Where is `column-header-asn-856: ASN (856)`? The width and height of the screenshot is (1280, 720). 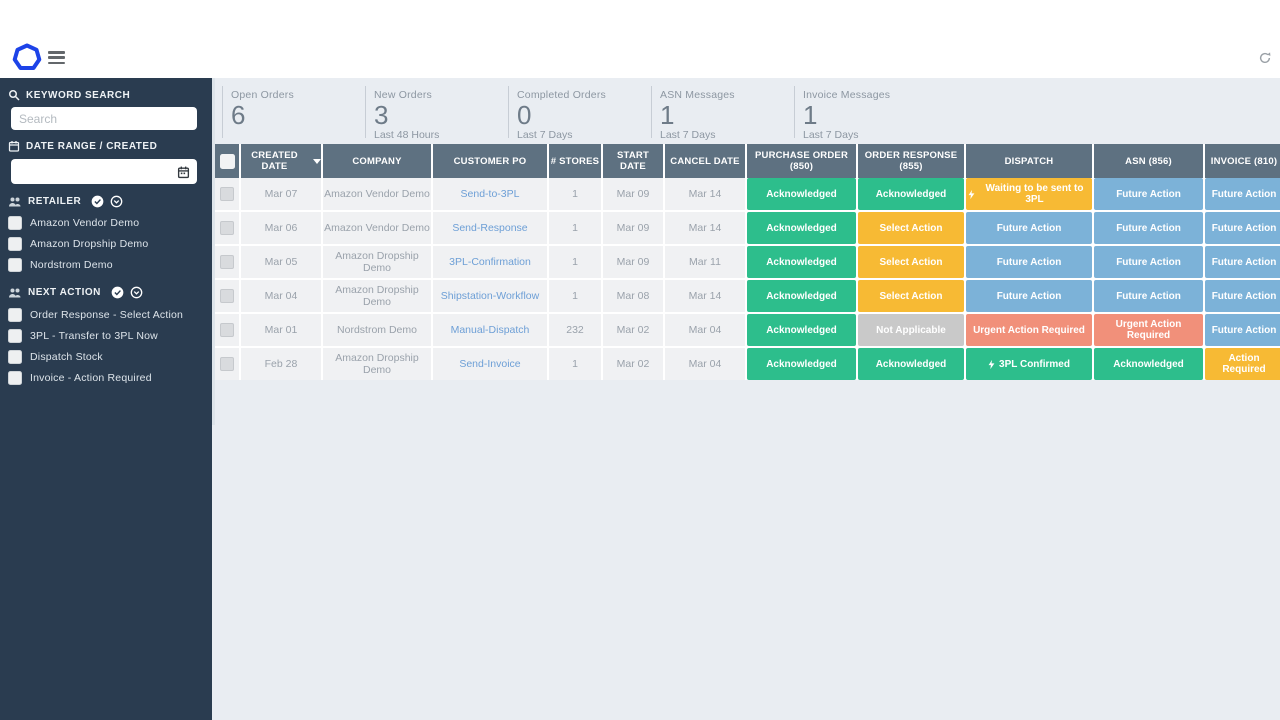
column-header-asn-856: ASN (856) is located at coordinates (1148, 161).